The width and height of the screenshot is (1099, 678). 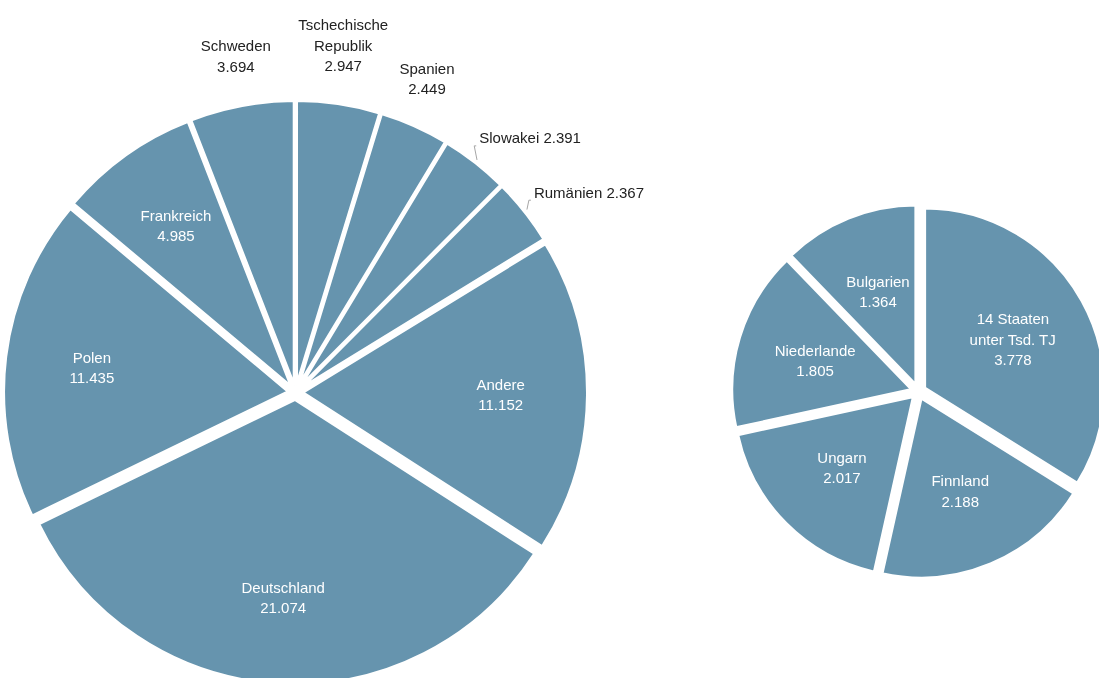 What do you see at coordinates (1012, 329) in the screenshot?
I see `slice-label: 14 Staaten unter Tsd. TJ` at bounding box center [1012, 329].